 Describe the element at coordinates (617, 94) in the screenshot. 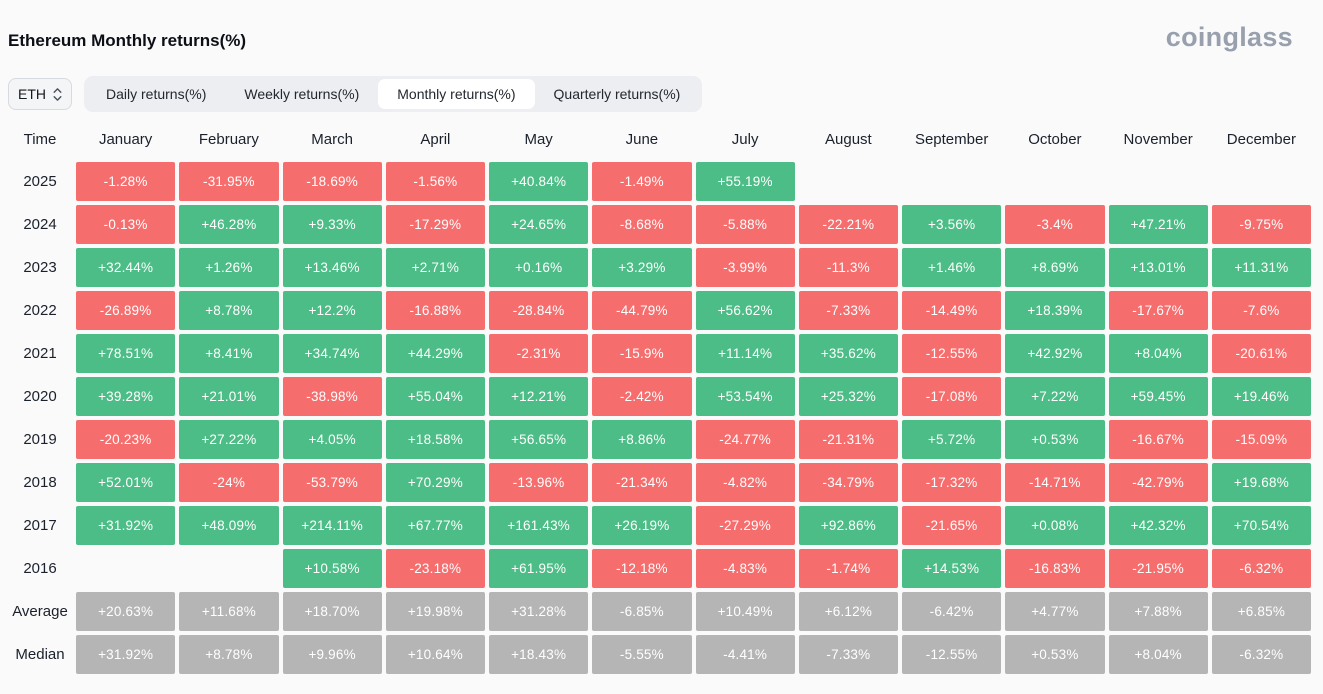

I see `tab-quarterly-returns: Quarterly returns(%)` at that location.